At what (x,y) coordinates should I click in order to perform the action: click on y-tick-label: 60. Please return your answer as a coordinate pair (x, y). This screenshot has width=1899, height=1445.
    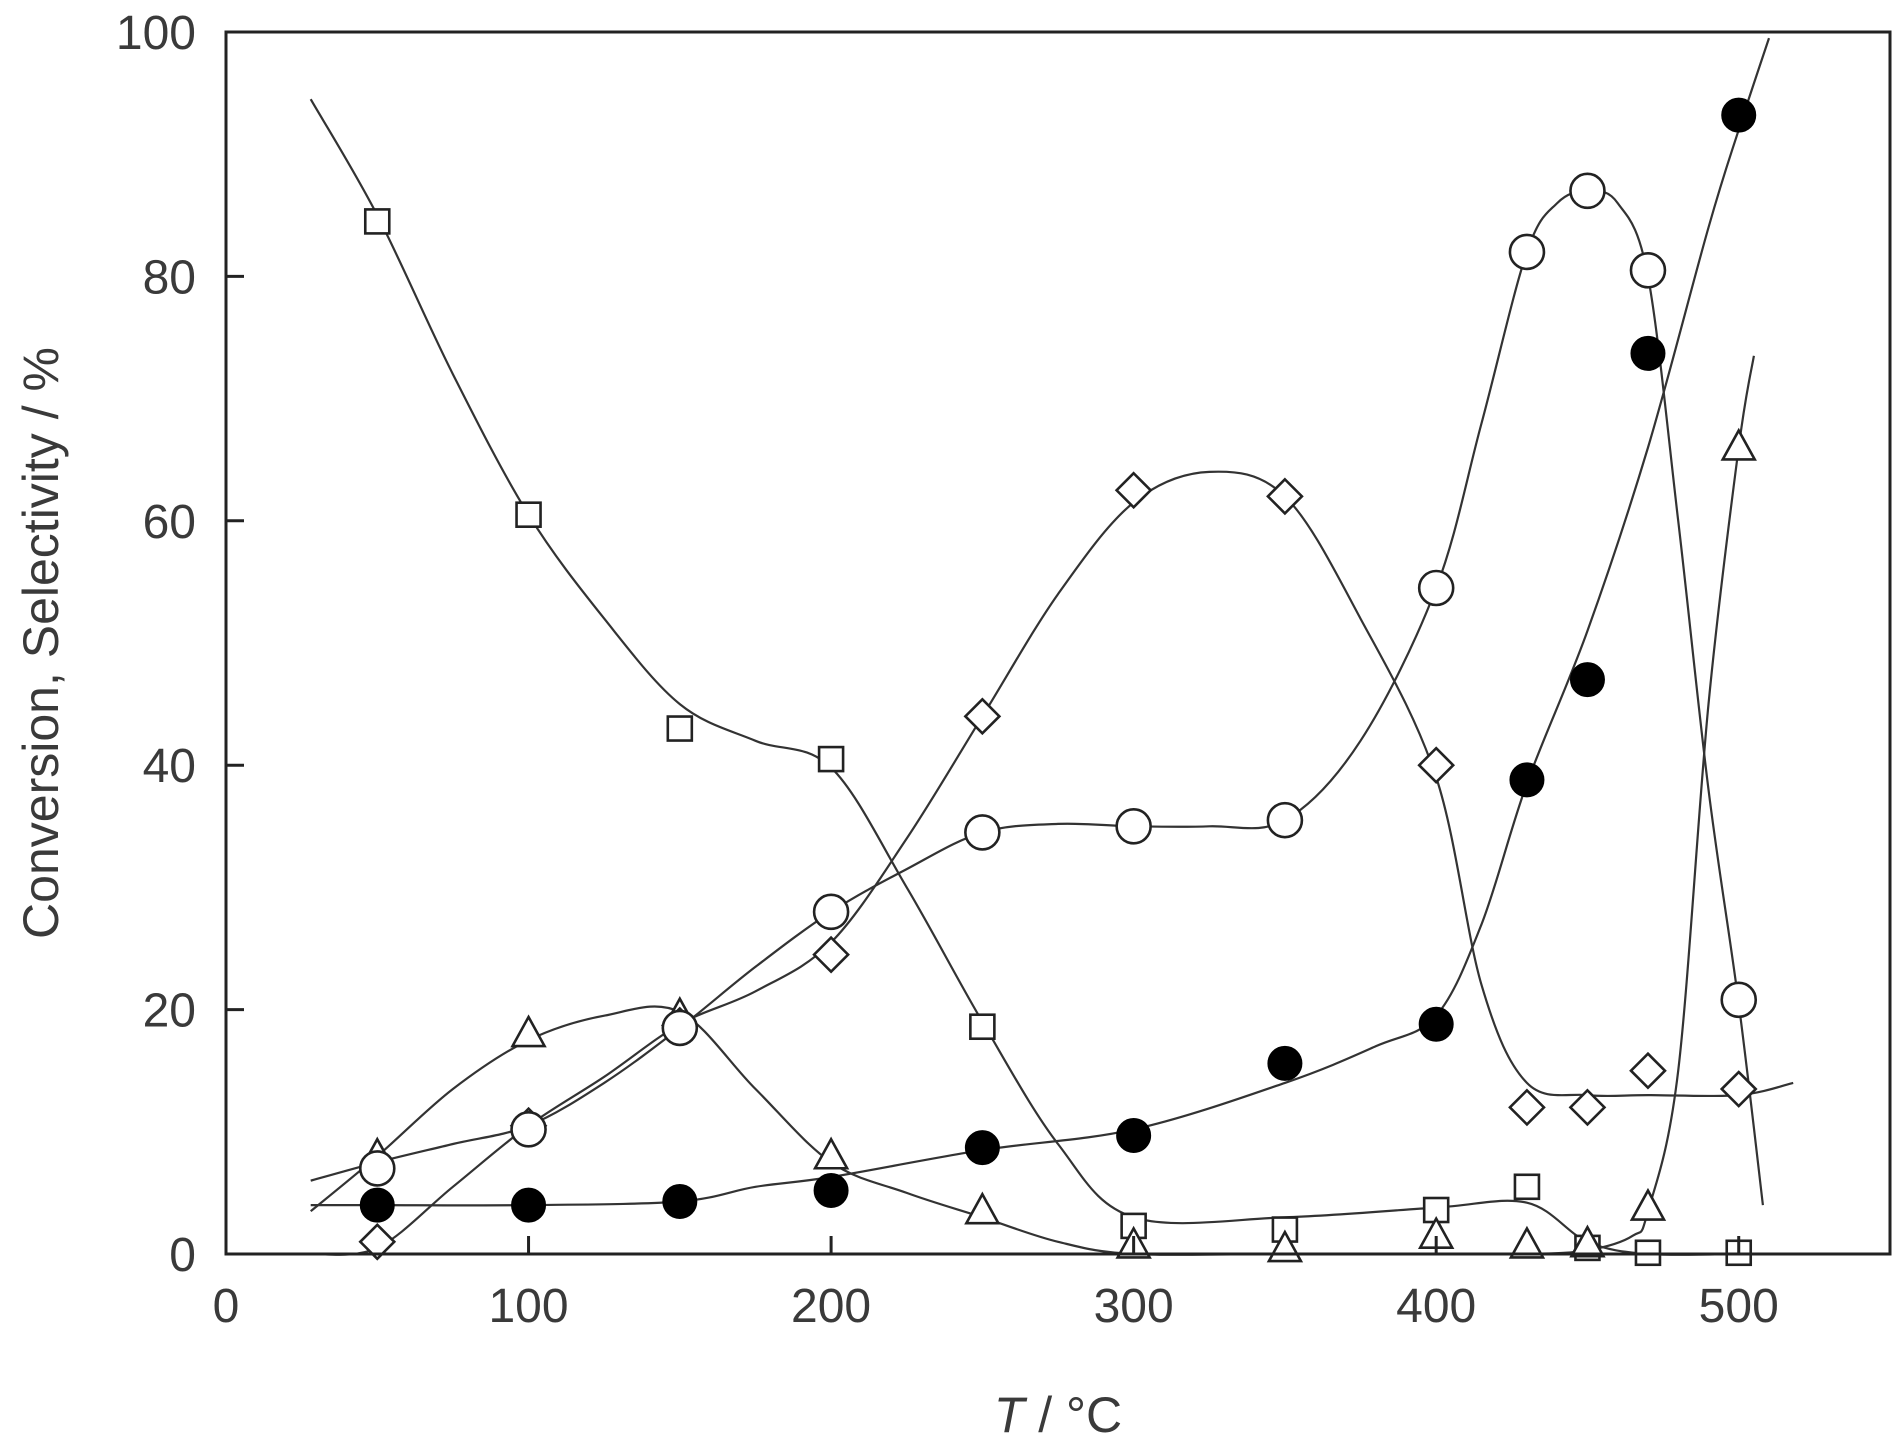
    Looking at the image, I should click on (169, 522).